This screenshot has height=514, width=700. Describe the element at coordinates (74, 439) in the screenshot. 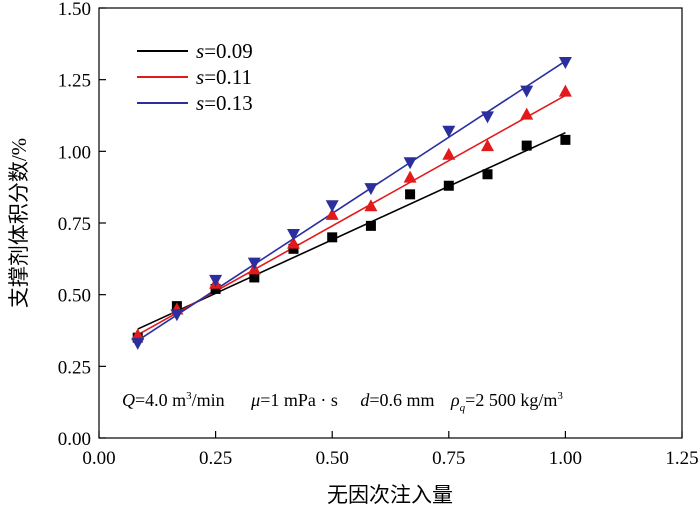

I see `y-tick-label: 0.00` at that location.